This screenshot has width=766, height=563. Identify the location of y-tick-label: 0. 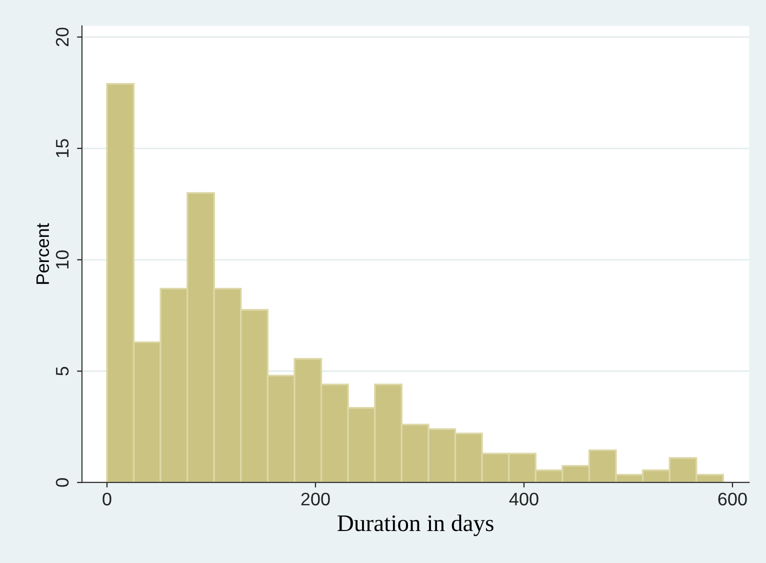
(62, 482).